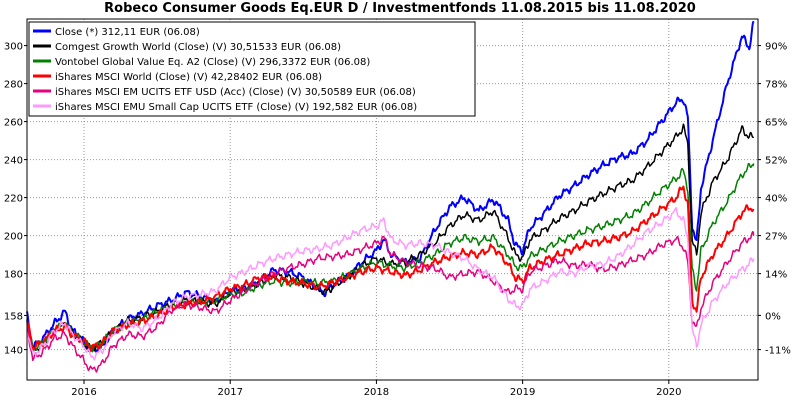 Image resolution: width=800 pixels, height=400 pixels. I want to click on y2-tick-label: 40%, so click(776, 199).